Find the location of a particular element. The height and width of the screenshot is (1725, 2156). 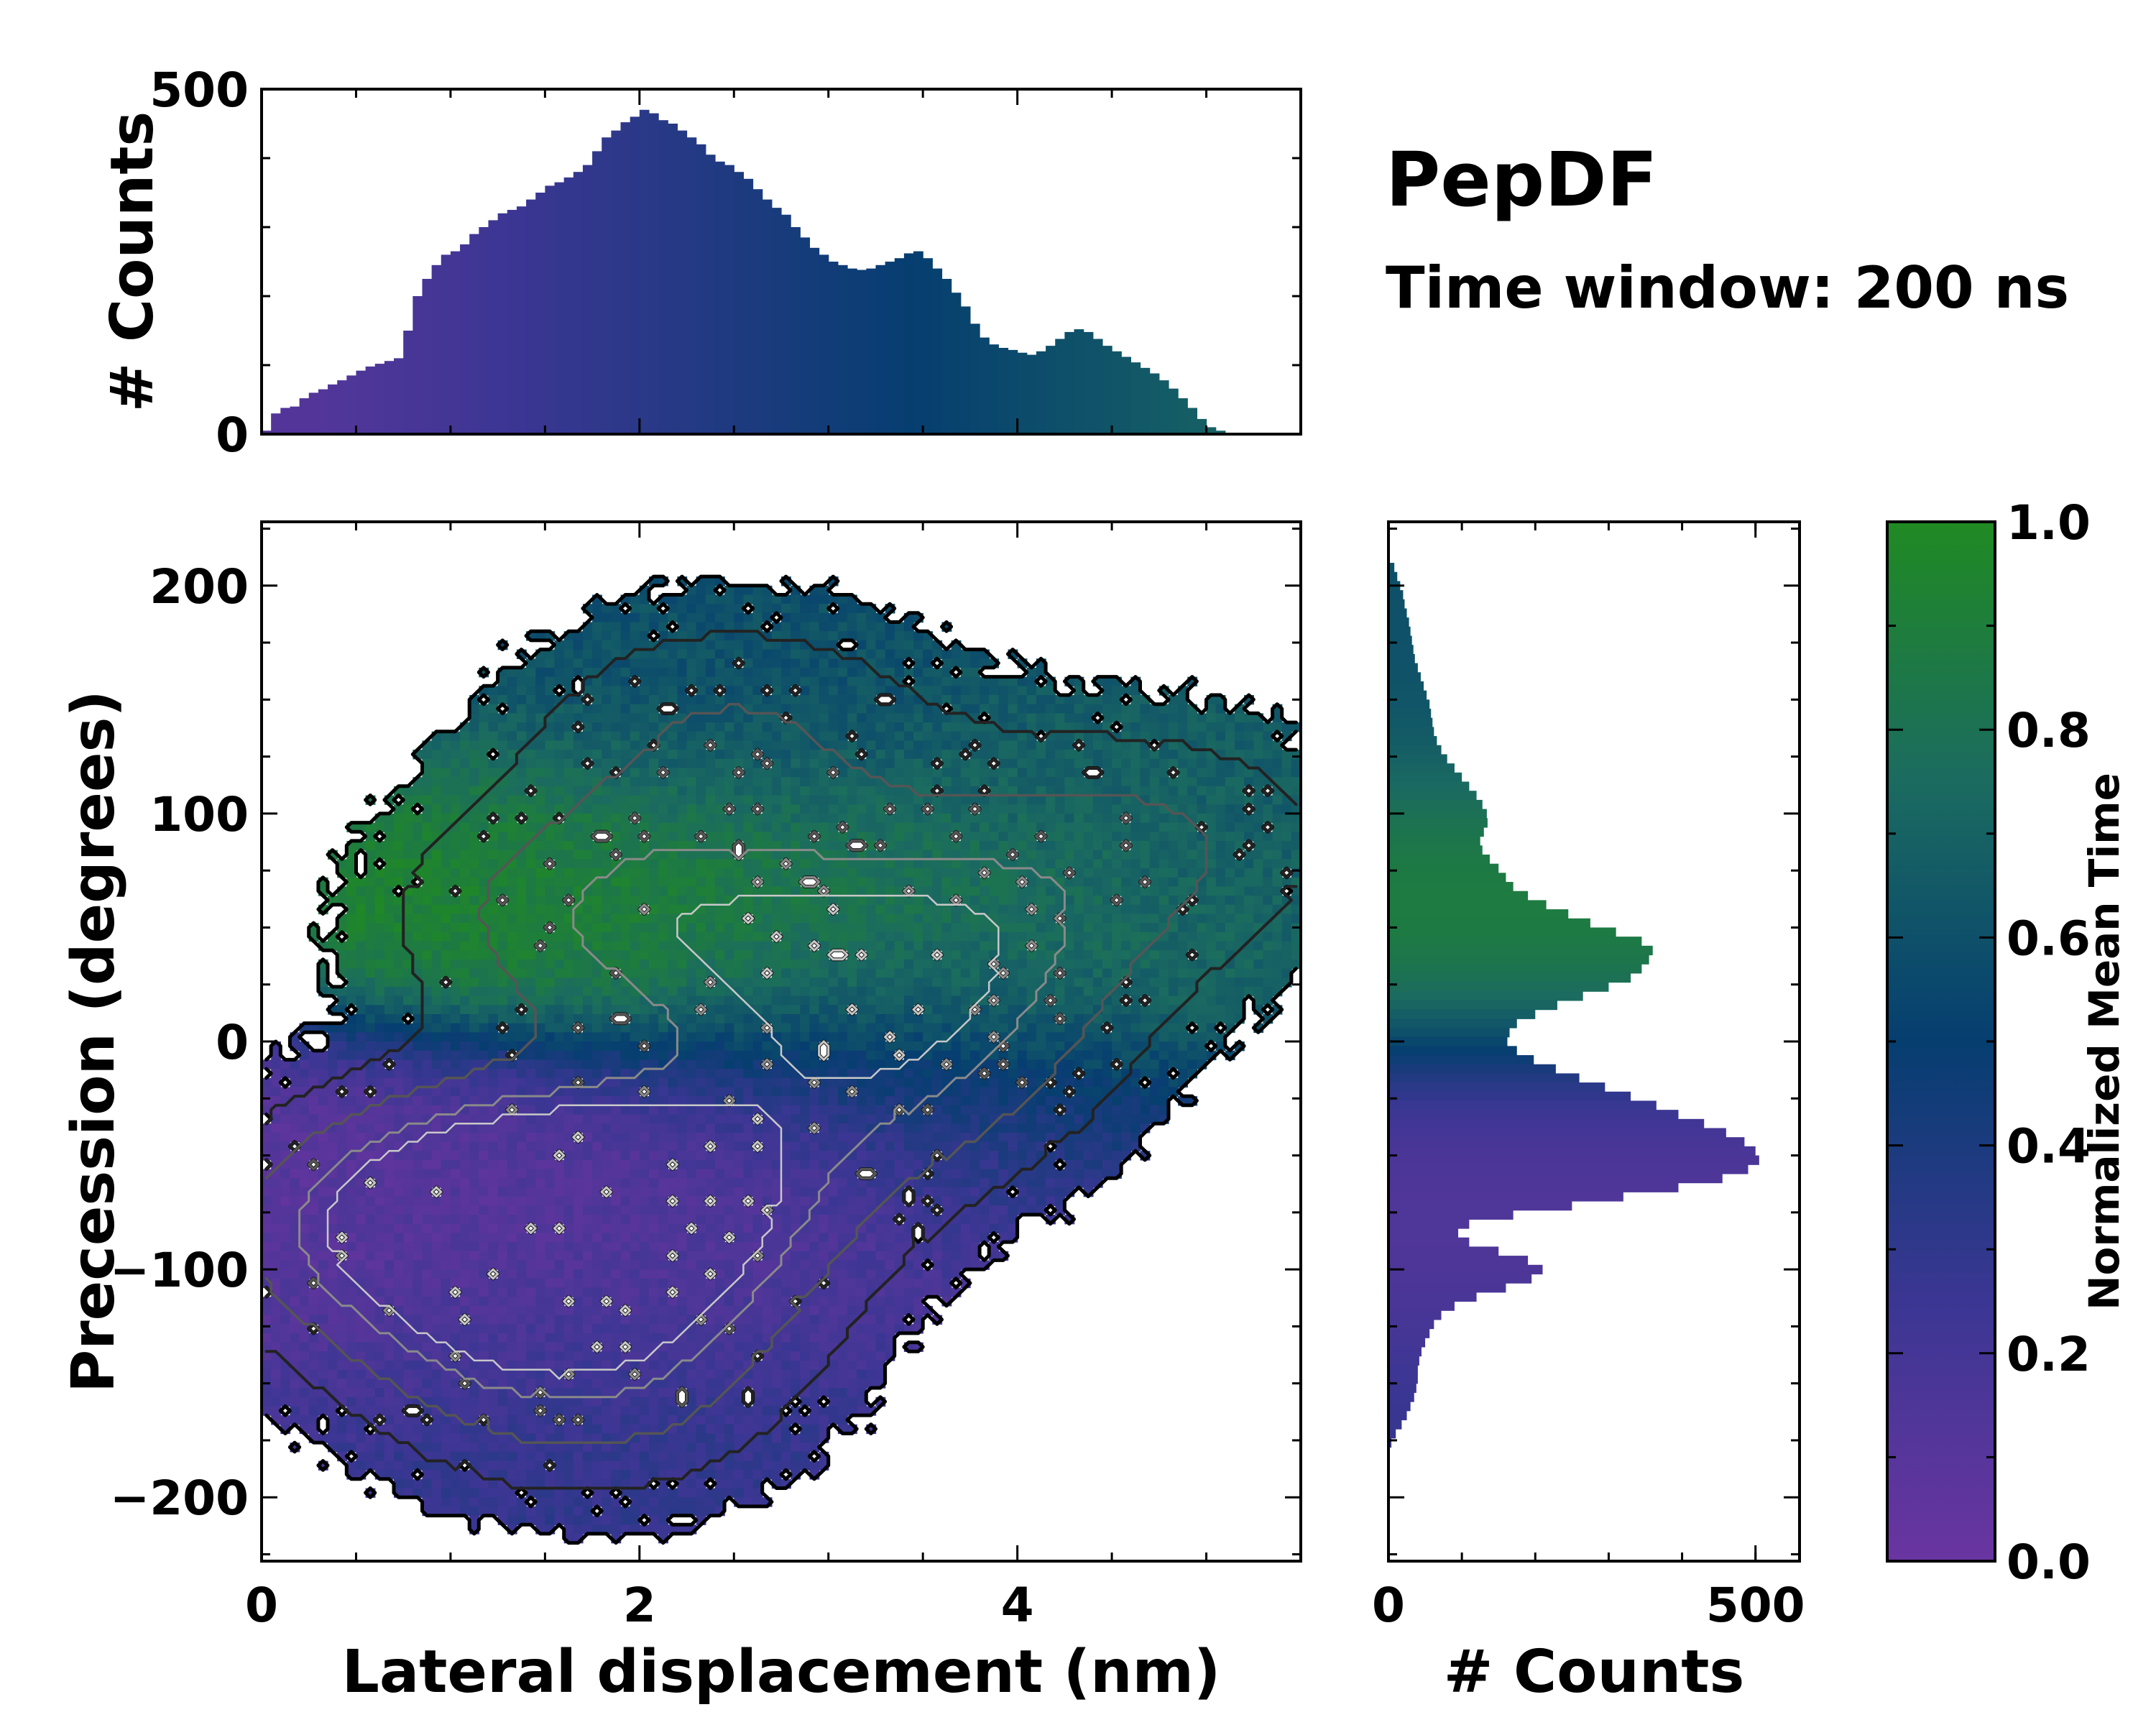

top-histogram-bar is located at coordinates (1107, 390).